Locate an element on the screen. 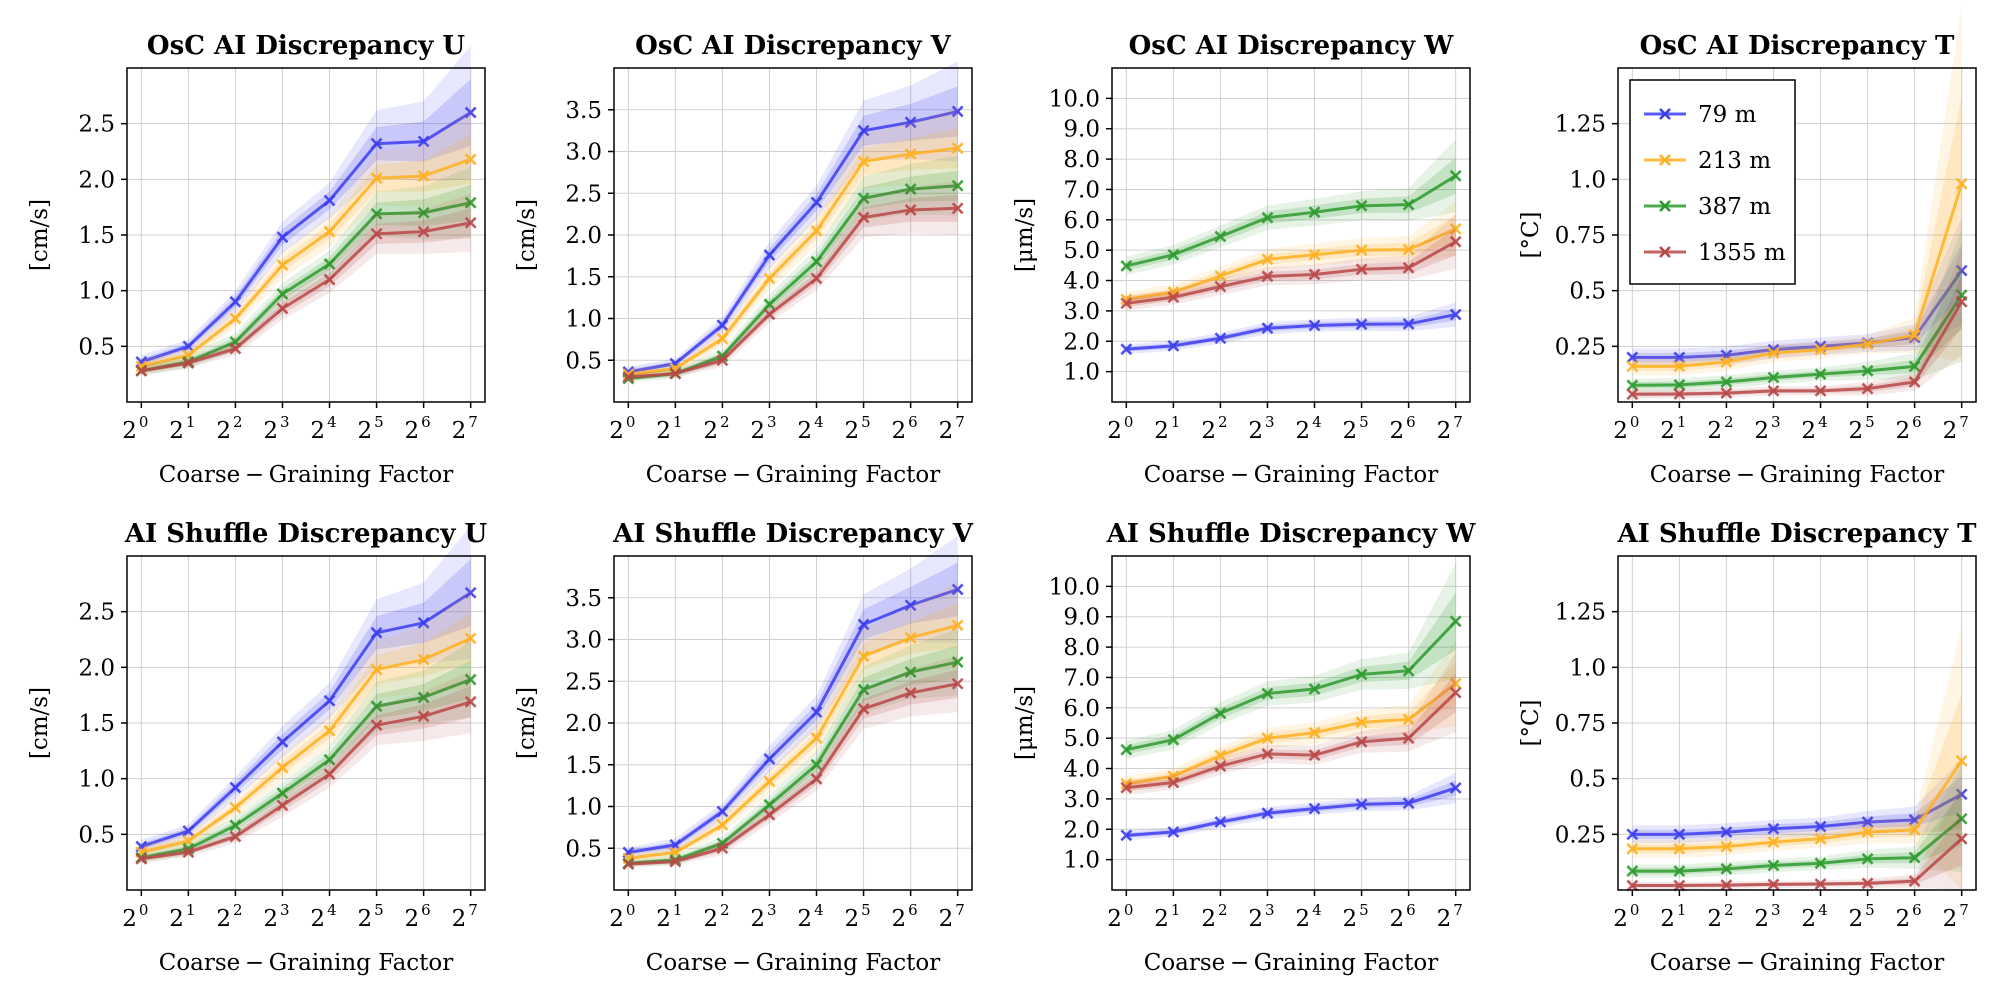  chart-7-frame is located at coordinates (1291, 723).